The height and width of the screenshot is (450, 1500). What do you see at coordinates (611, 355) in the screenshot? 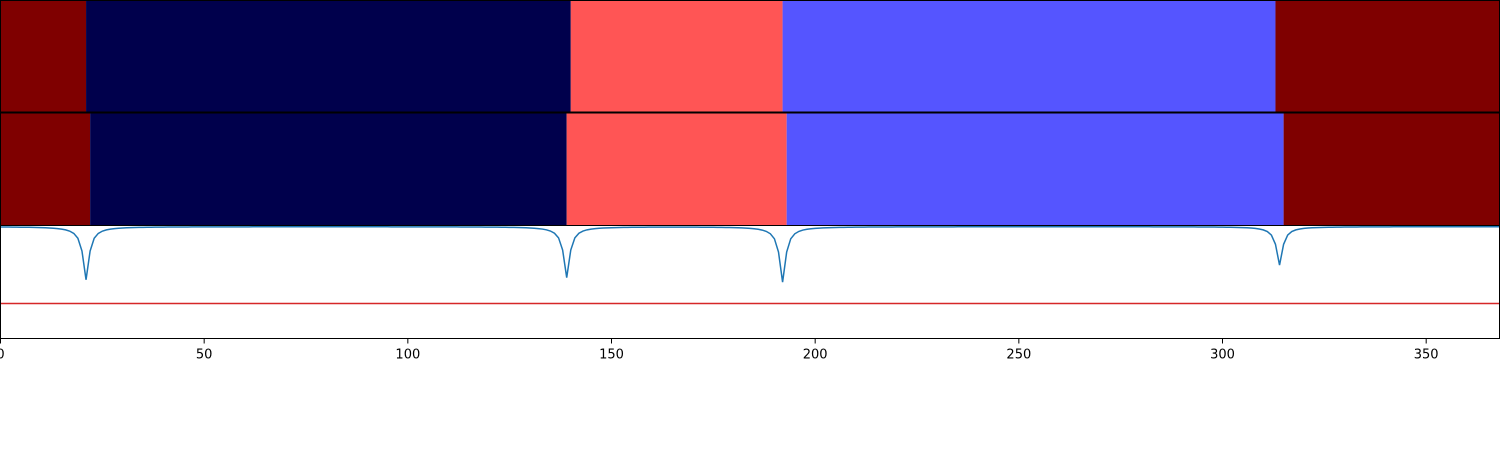
I see `x-tick-label-150: 150` at bounding box center [611, 355].